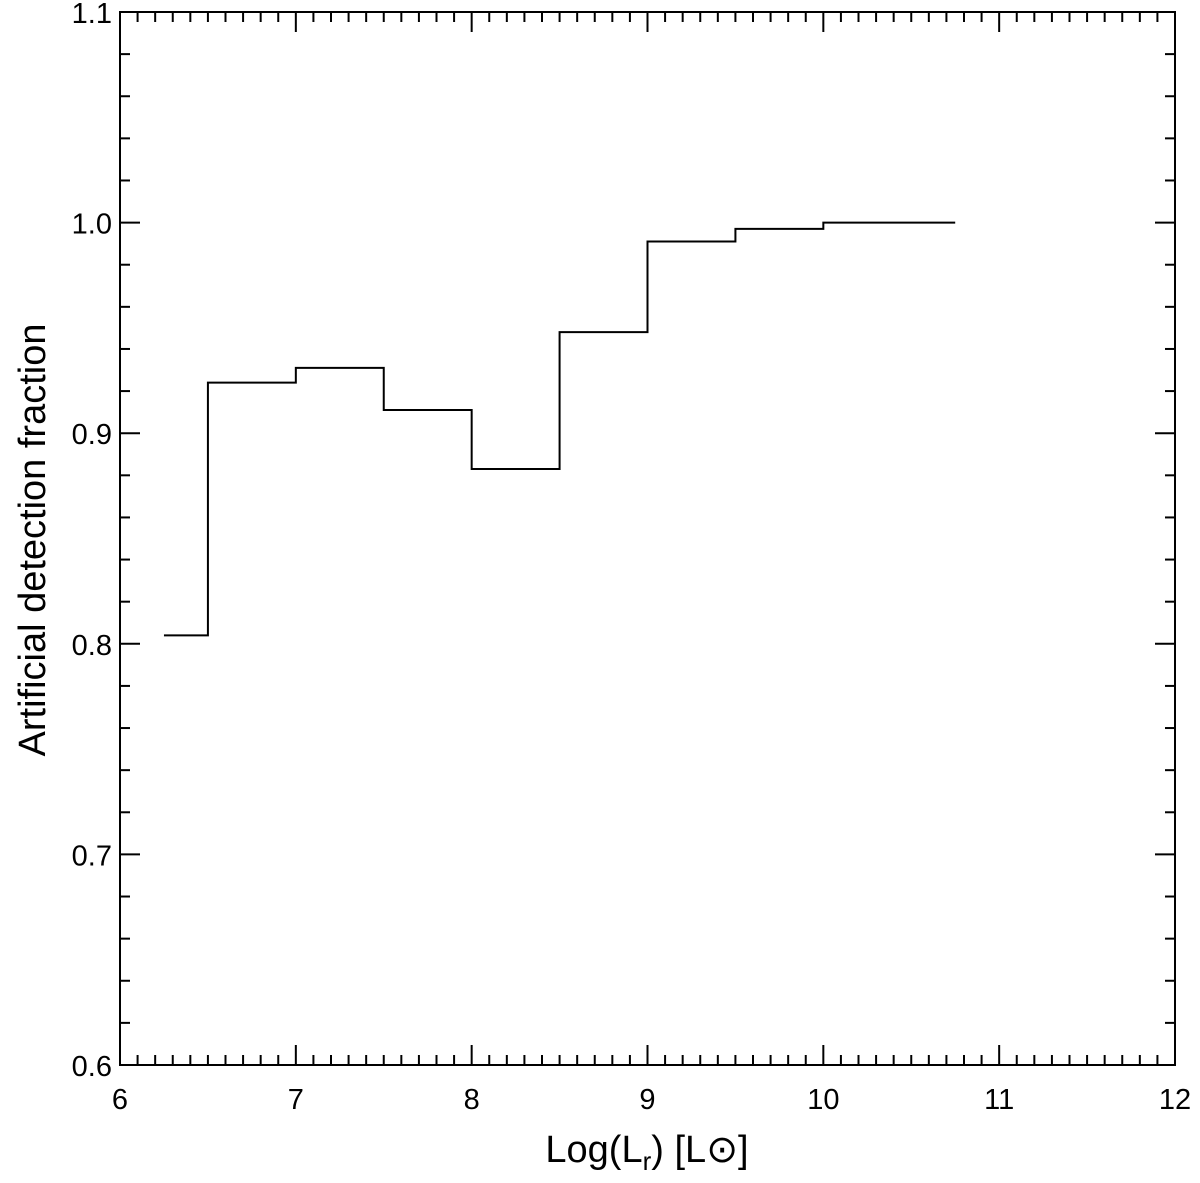 The image size is (1200, 1183). Describe the element at coordinates (823, 1100) in the screenshot. I see `x-tick-label: 10` at that location.